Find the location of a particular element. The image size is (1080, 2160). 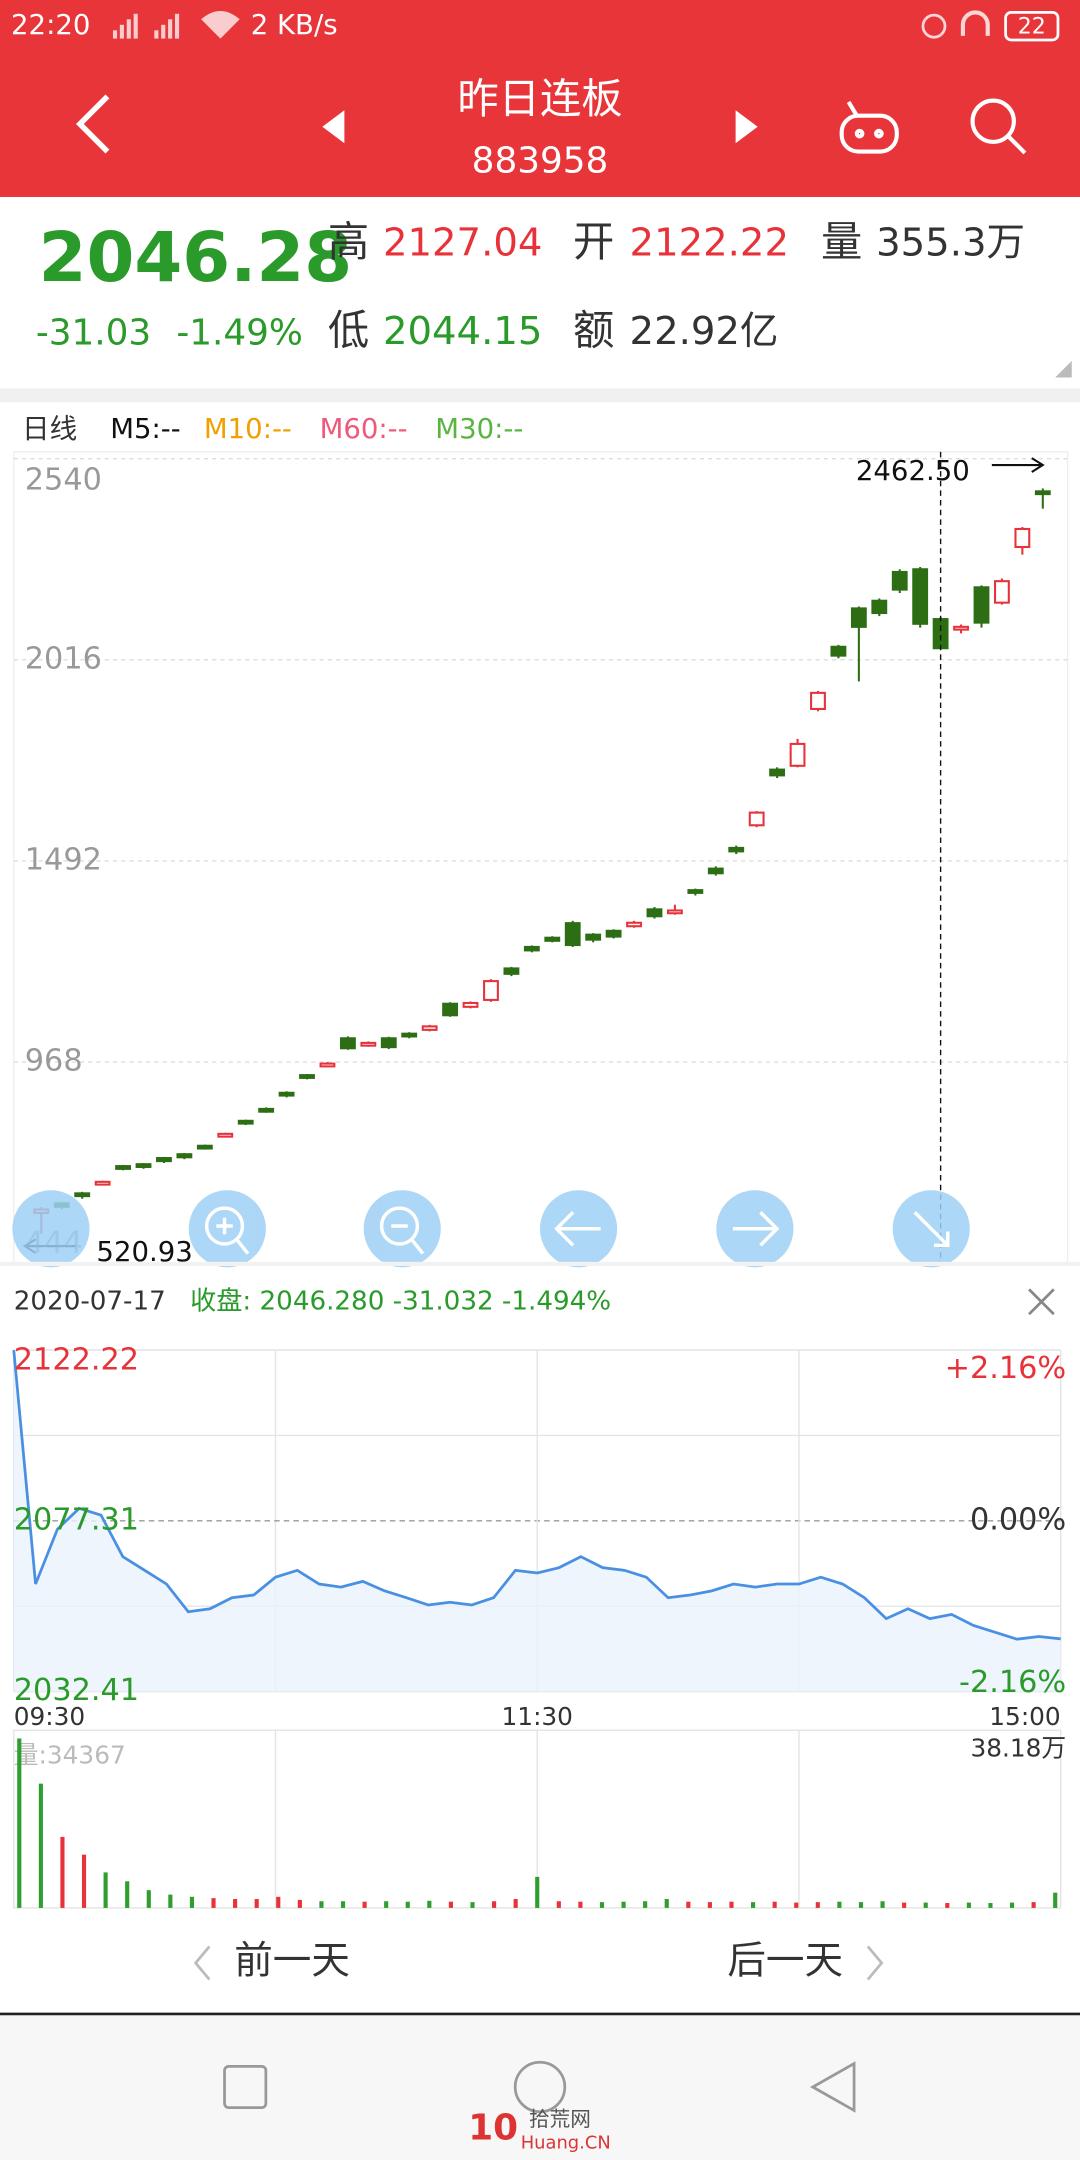

prev-day-button: 前一天 is located at coordinates (292, 1961).